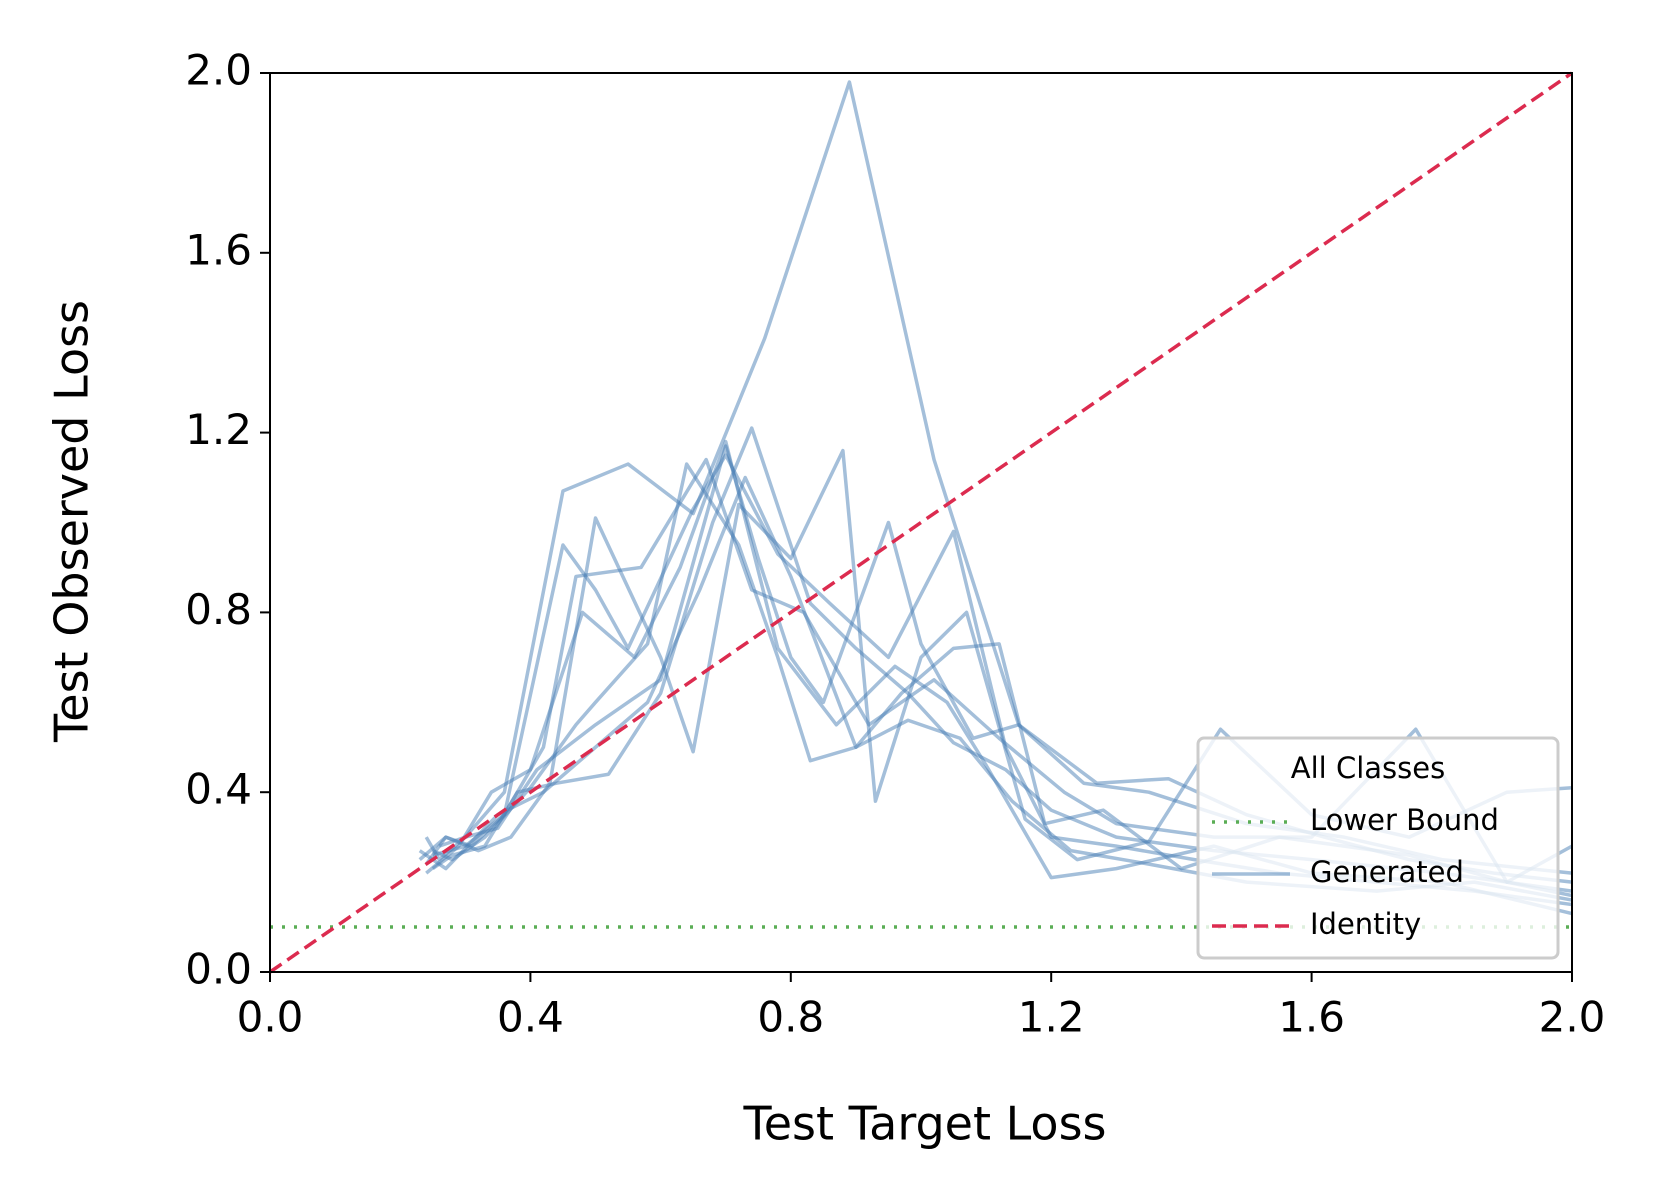 This screenshot has width=1660, height=1203. Describe the element at coordinates (218, 969) in the screenshot. I see `y-tick-label: 0.0` at that location.